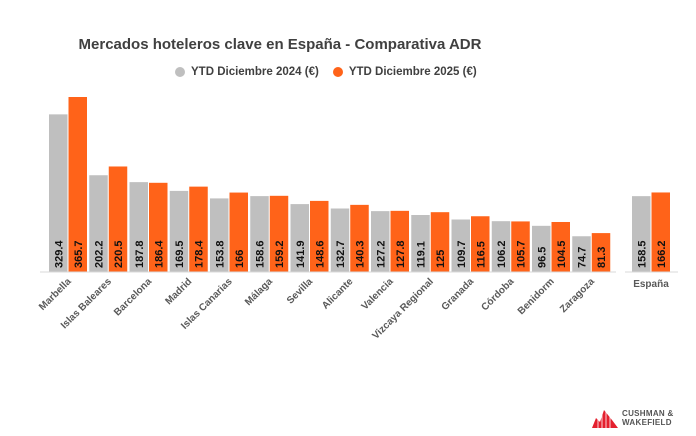 The image size is (696, 436). Describe the element at coordinates (542, 257) in the screenshot. I see `series-2024-value-label: 96.5` at that location.